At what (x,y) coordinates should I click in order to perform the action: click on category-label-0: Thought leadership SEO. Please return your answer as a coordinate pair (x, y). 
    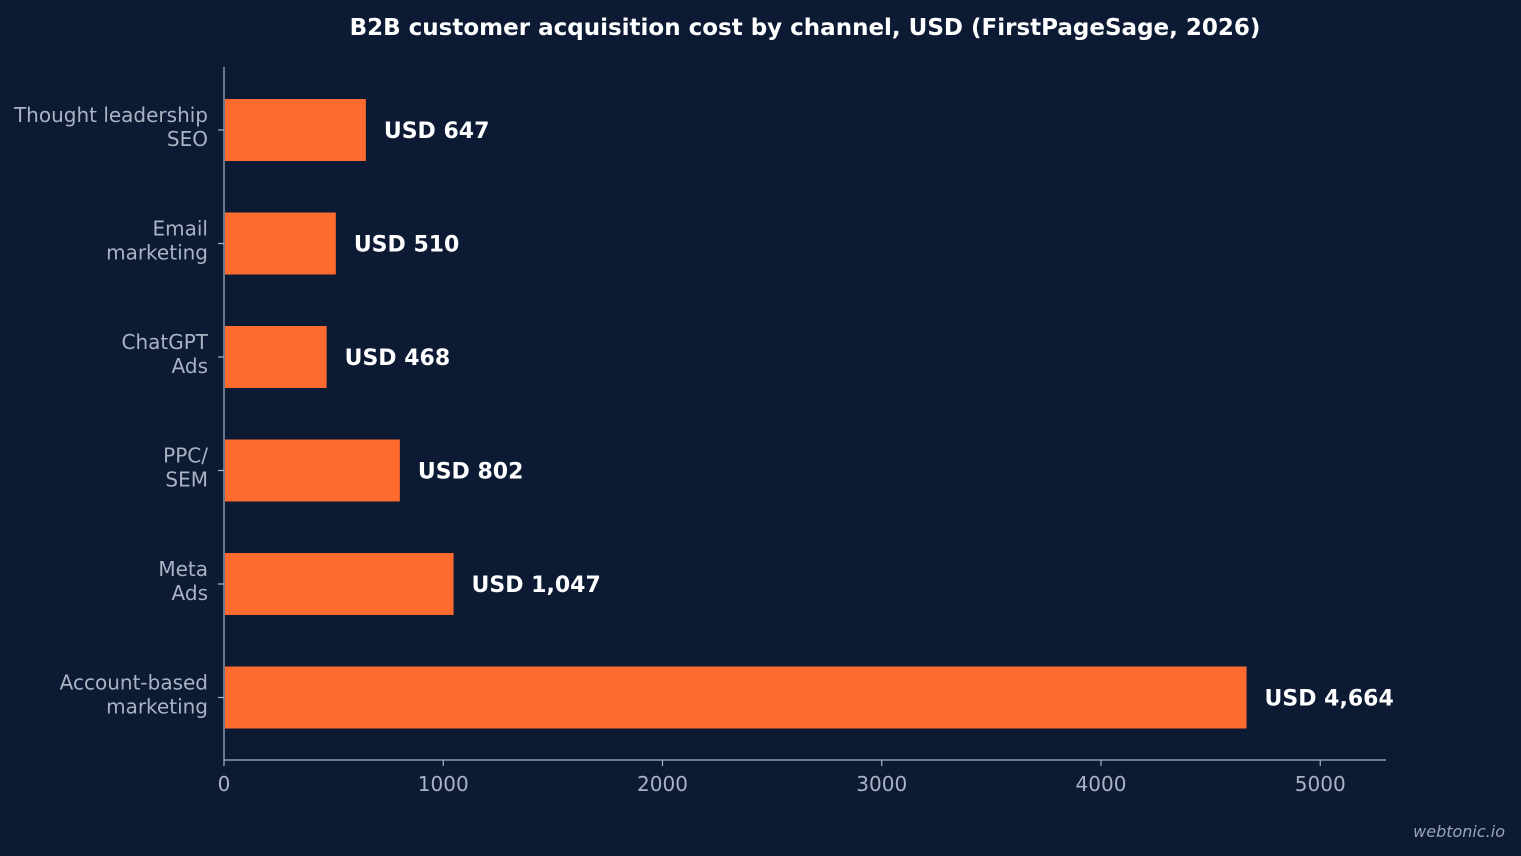
    Looking at the image, I should click on (110, 127).